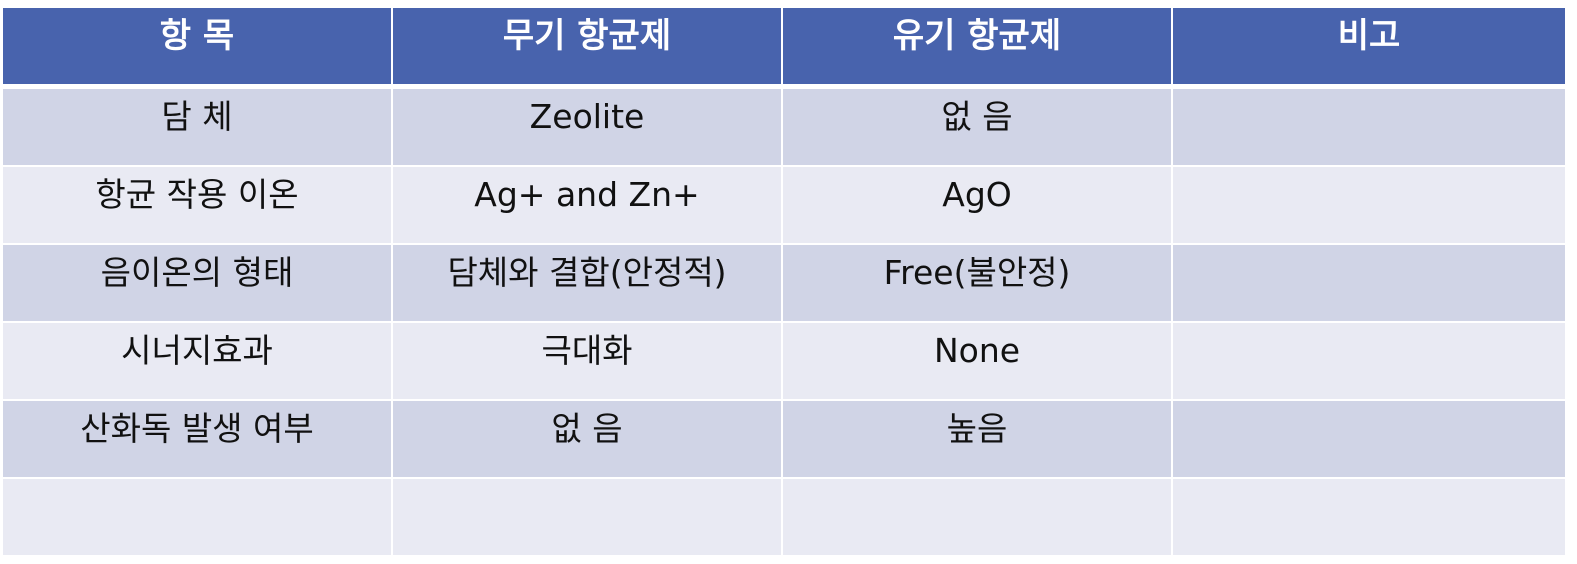 This screenshot has width=1577, height=564. Describe the element at coordinates (198, 48) in the screenshot. I see `header-item: 항 목` at that location.